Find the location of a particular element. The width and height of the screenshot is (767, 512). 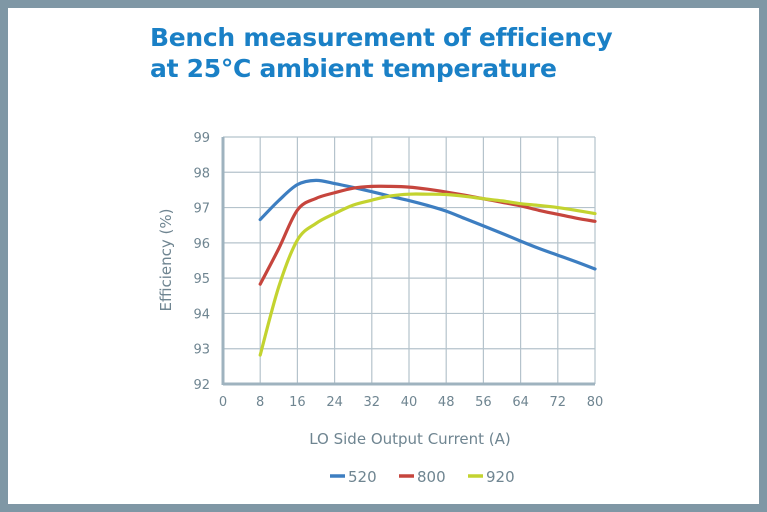

x-tick-label: 48 is located at coordinates (446, 402).